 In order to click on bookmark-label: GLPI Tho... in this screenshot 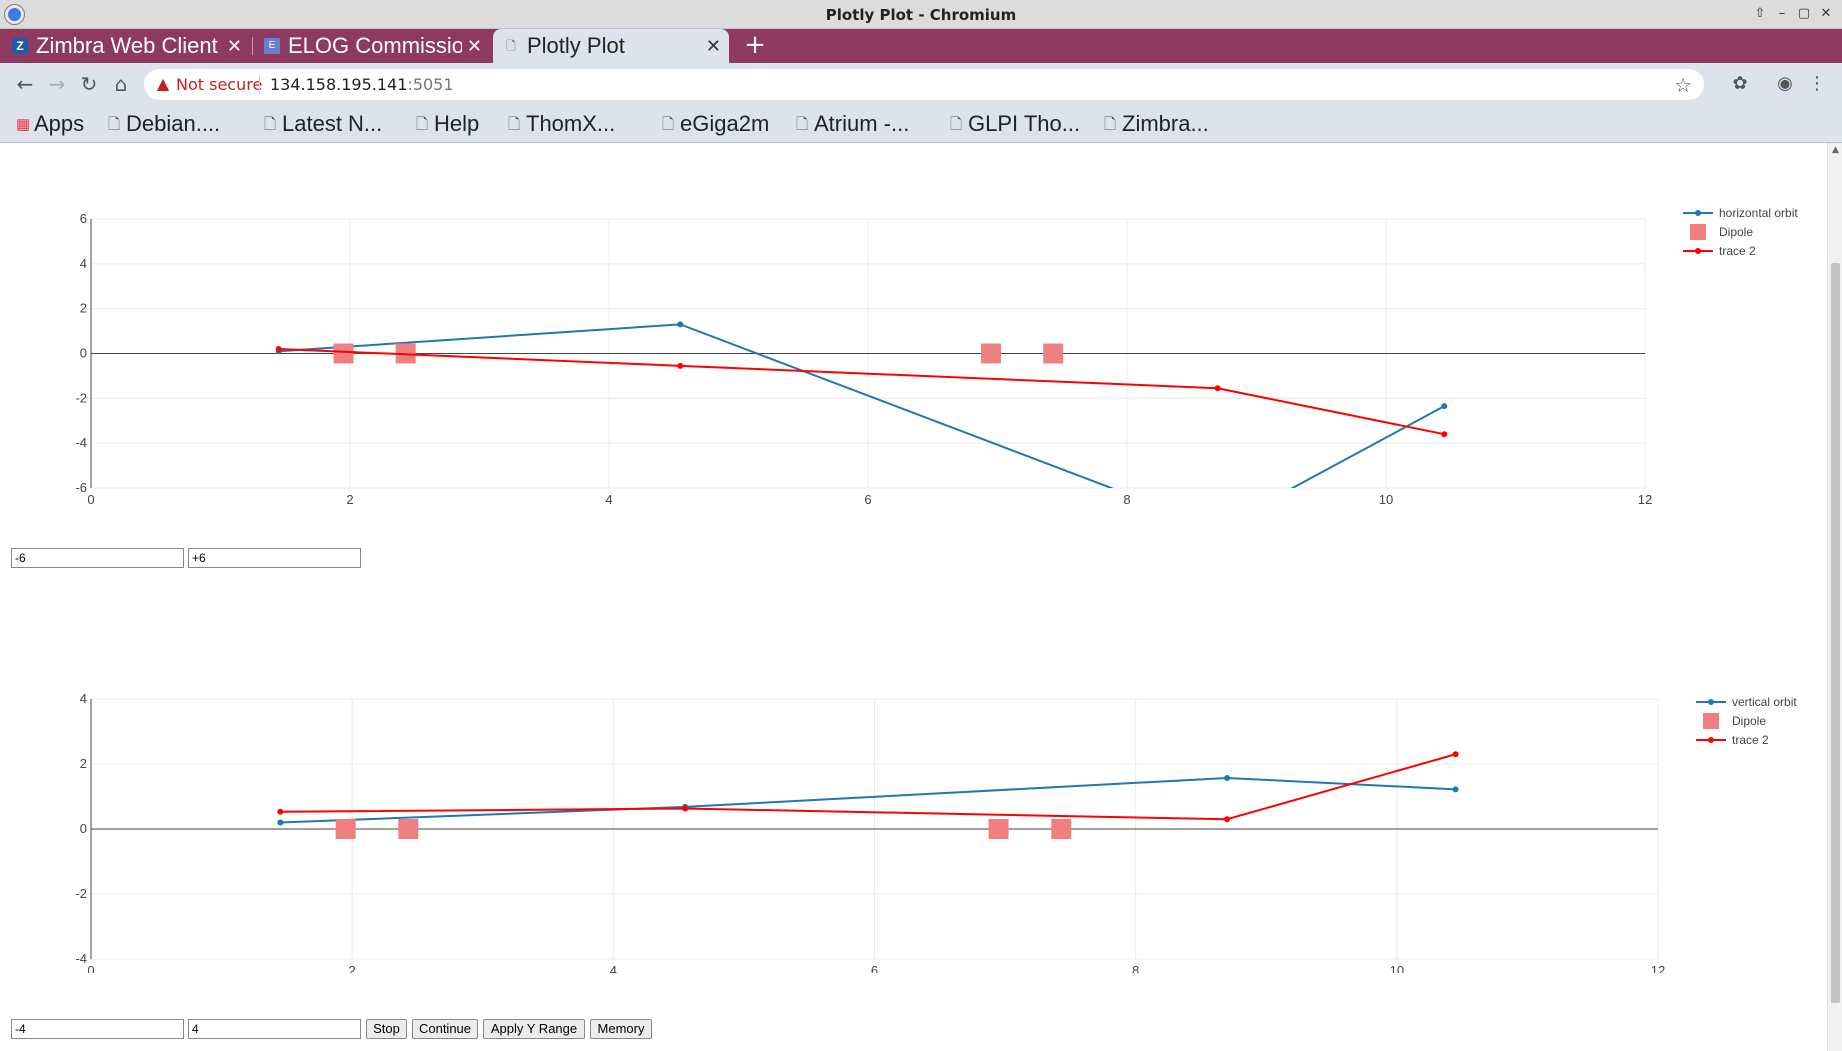, I will do `click(1024, 123)`.